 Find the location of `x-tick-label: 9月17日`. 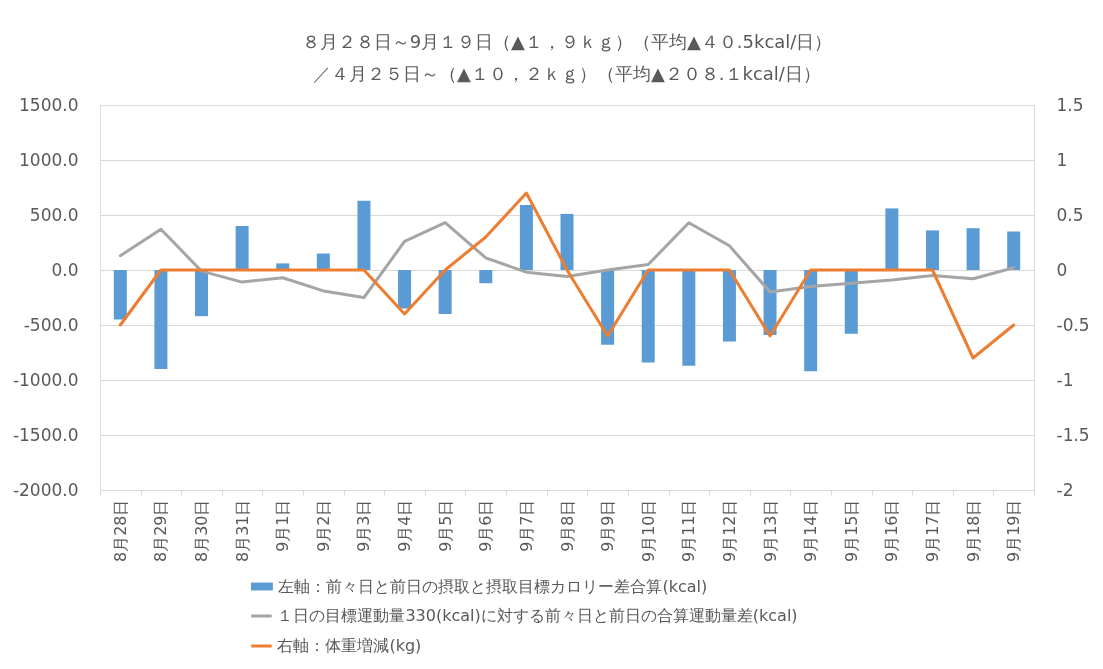

x-tick-label: 9月17日 is located at coordinates (932, 531).